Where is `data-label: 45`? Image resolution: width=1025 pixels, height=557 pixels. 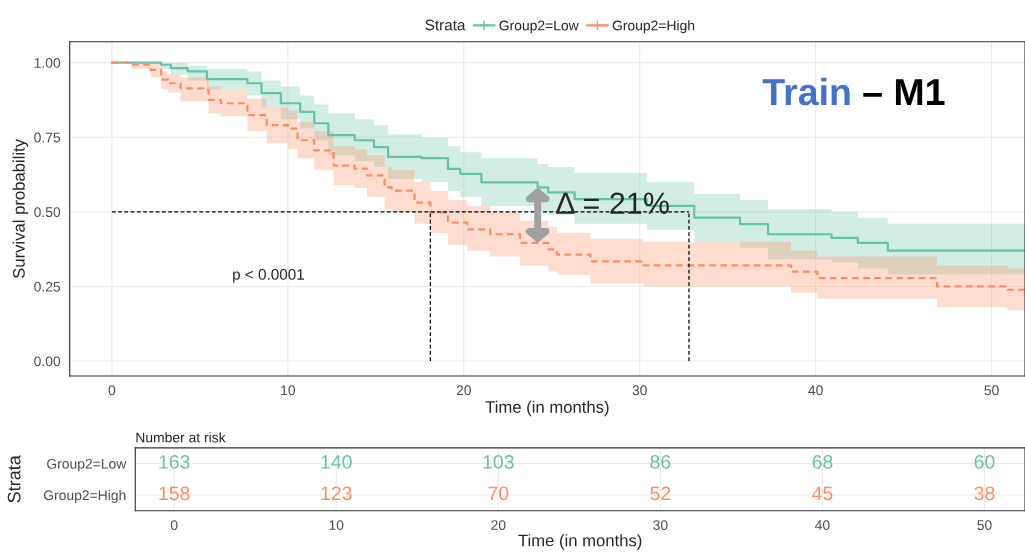 data-label: 45 is located at coordinates (822, 493).